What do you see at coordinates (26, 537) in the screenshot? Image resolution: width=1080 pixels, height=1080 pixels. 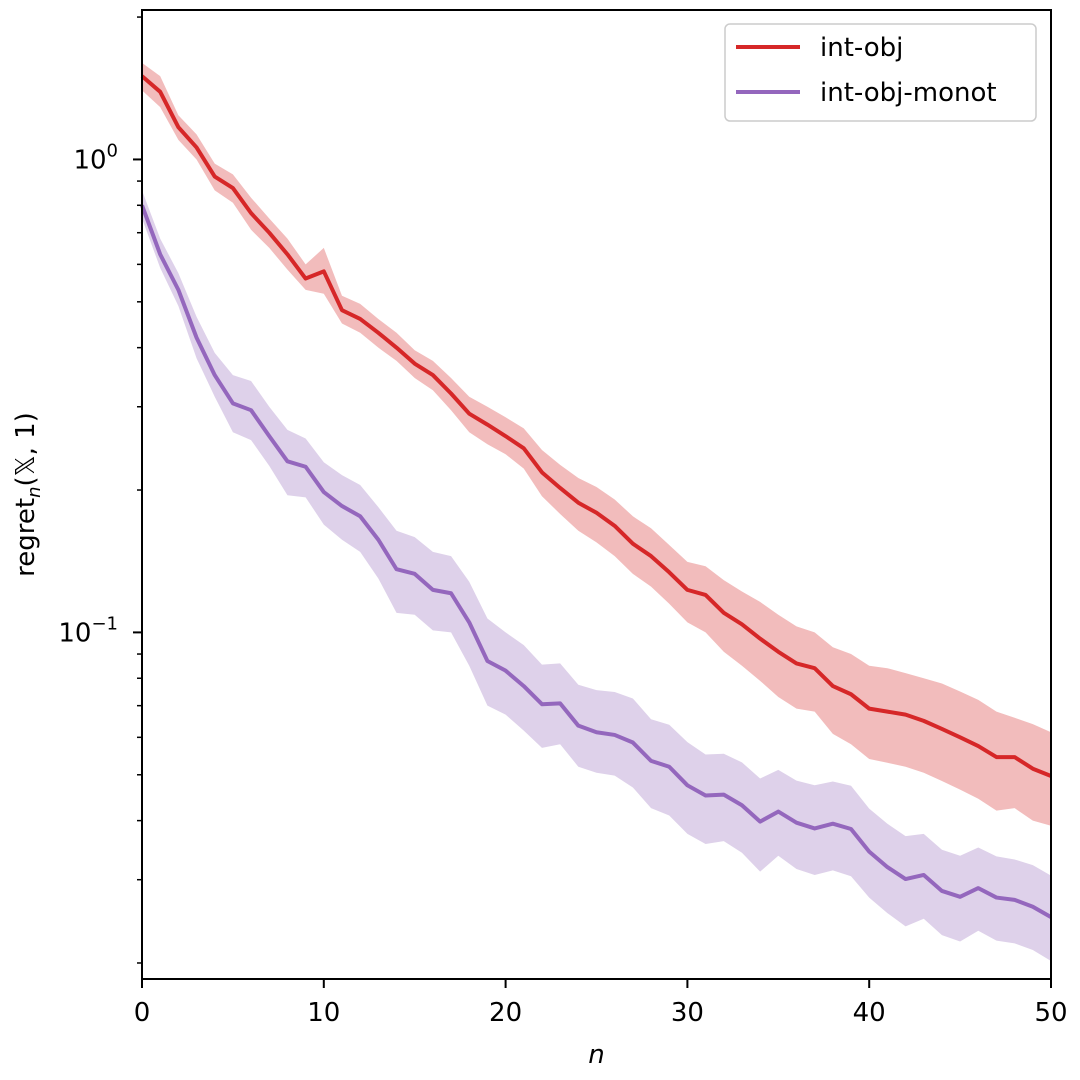 I see `y-axis-label-main: regret` at bounding box center [26, 537].